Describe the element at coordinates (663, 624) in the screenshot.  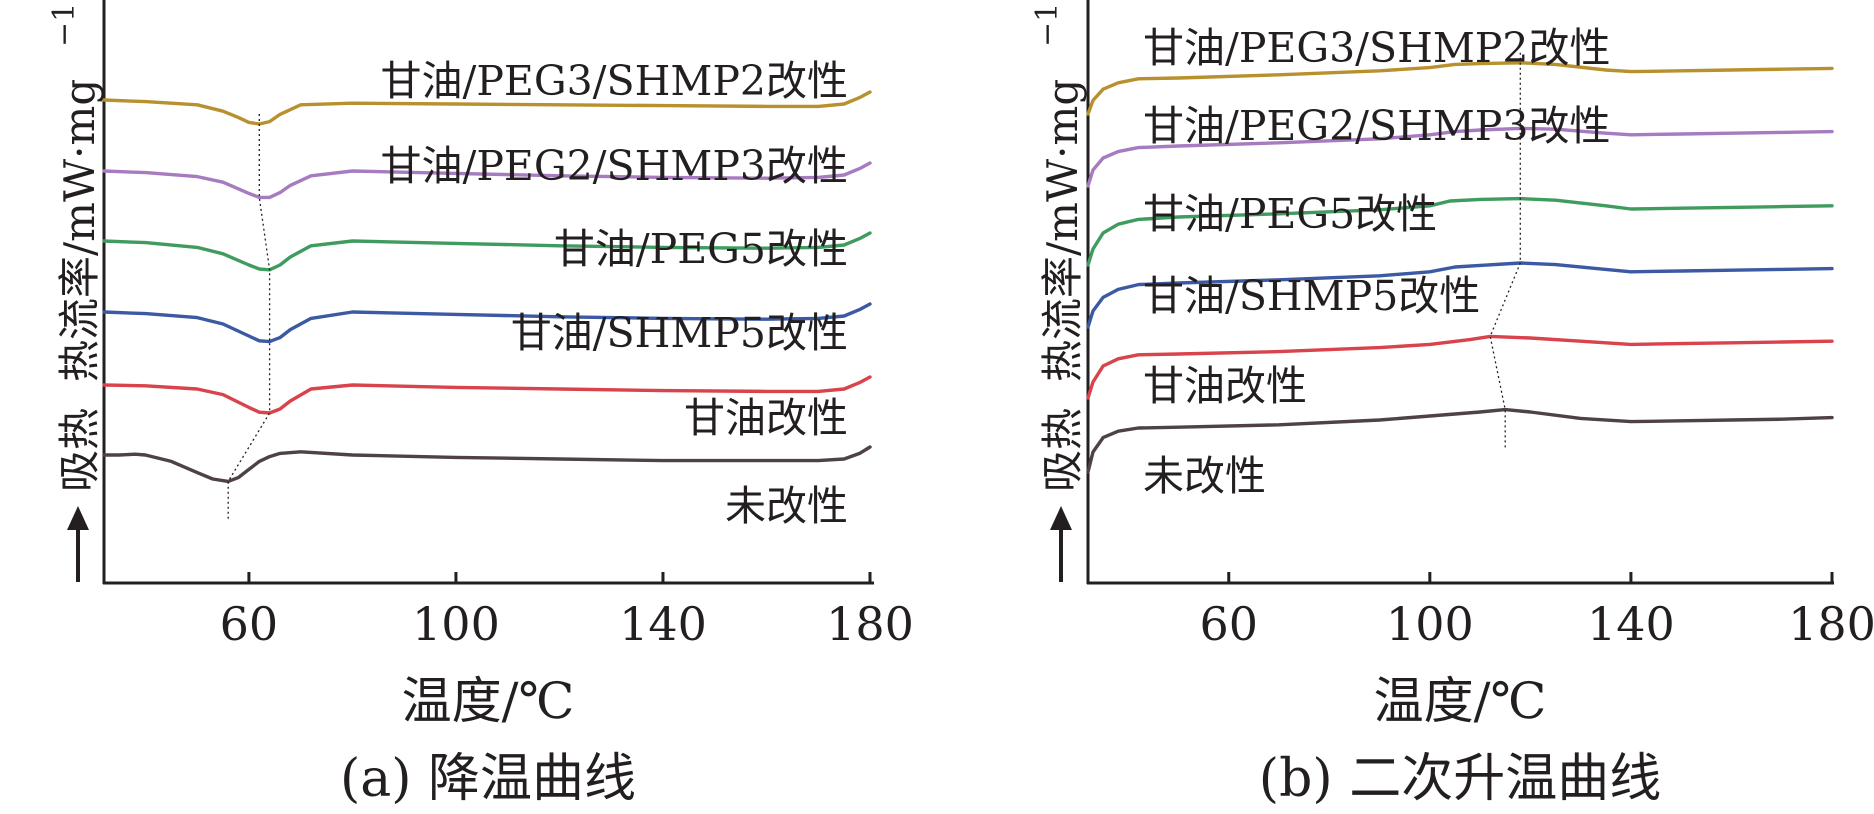
I see `panel-a-x-tick-label-2: 140` at that location.